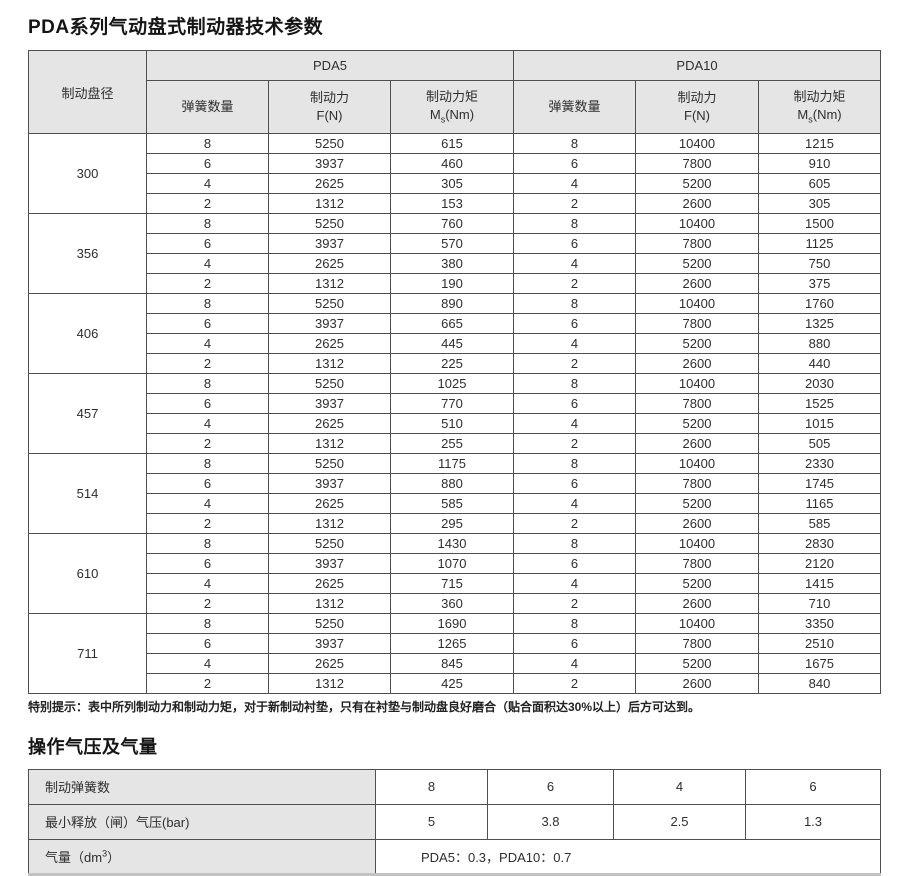 The height and width of the screenshot is (876, 907). I want to click on value-cell: 615, so click(452, 143).